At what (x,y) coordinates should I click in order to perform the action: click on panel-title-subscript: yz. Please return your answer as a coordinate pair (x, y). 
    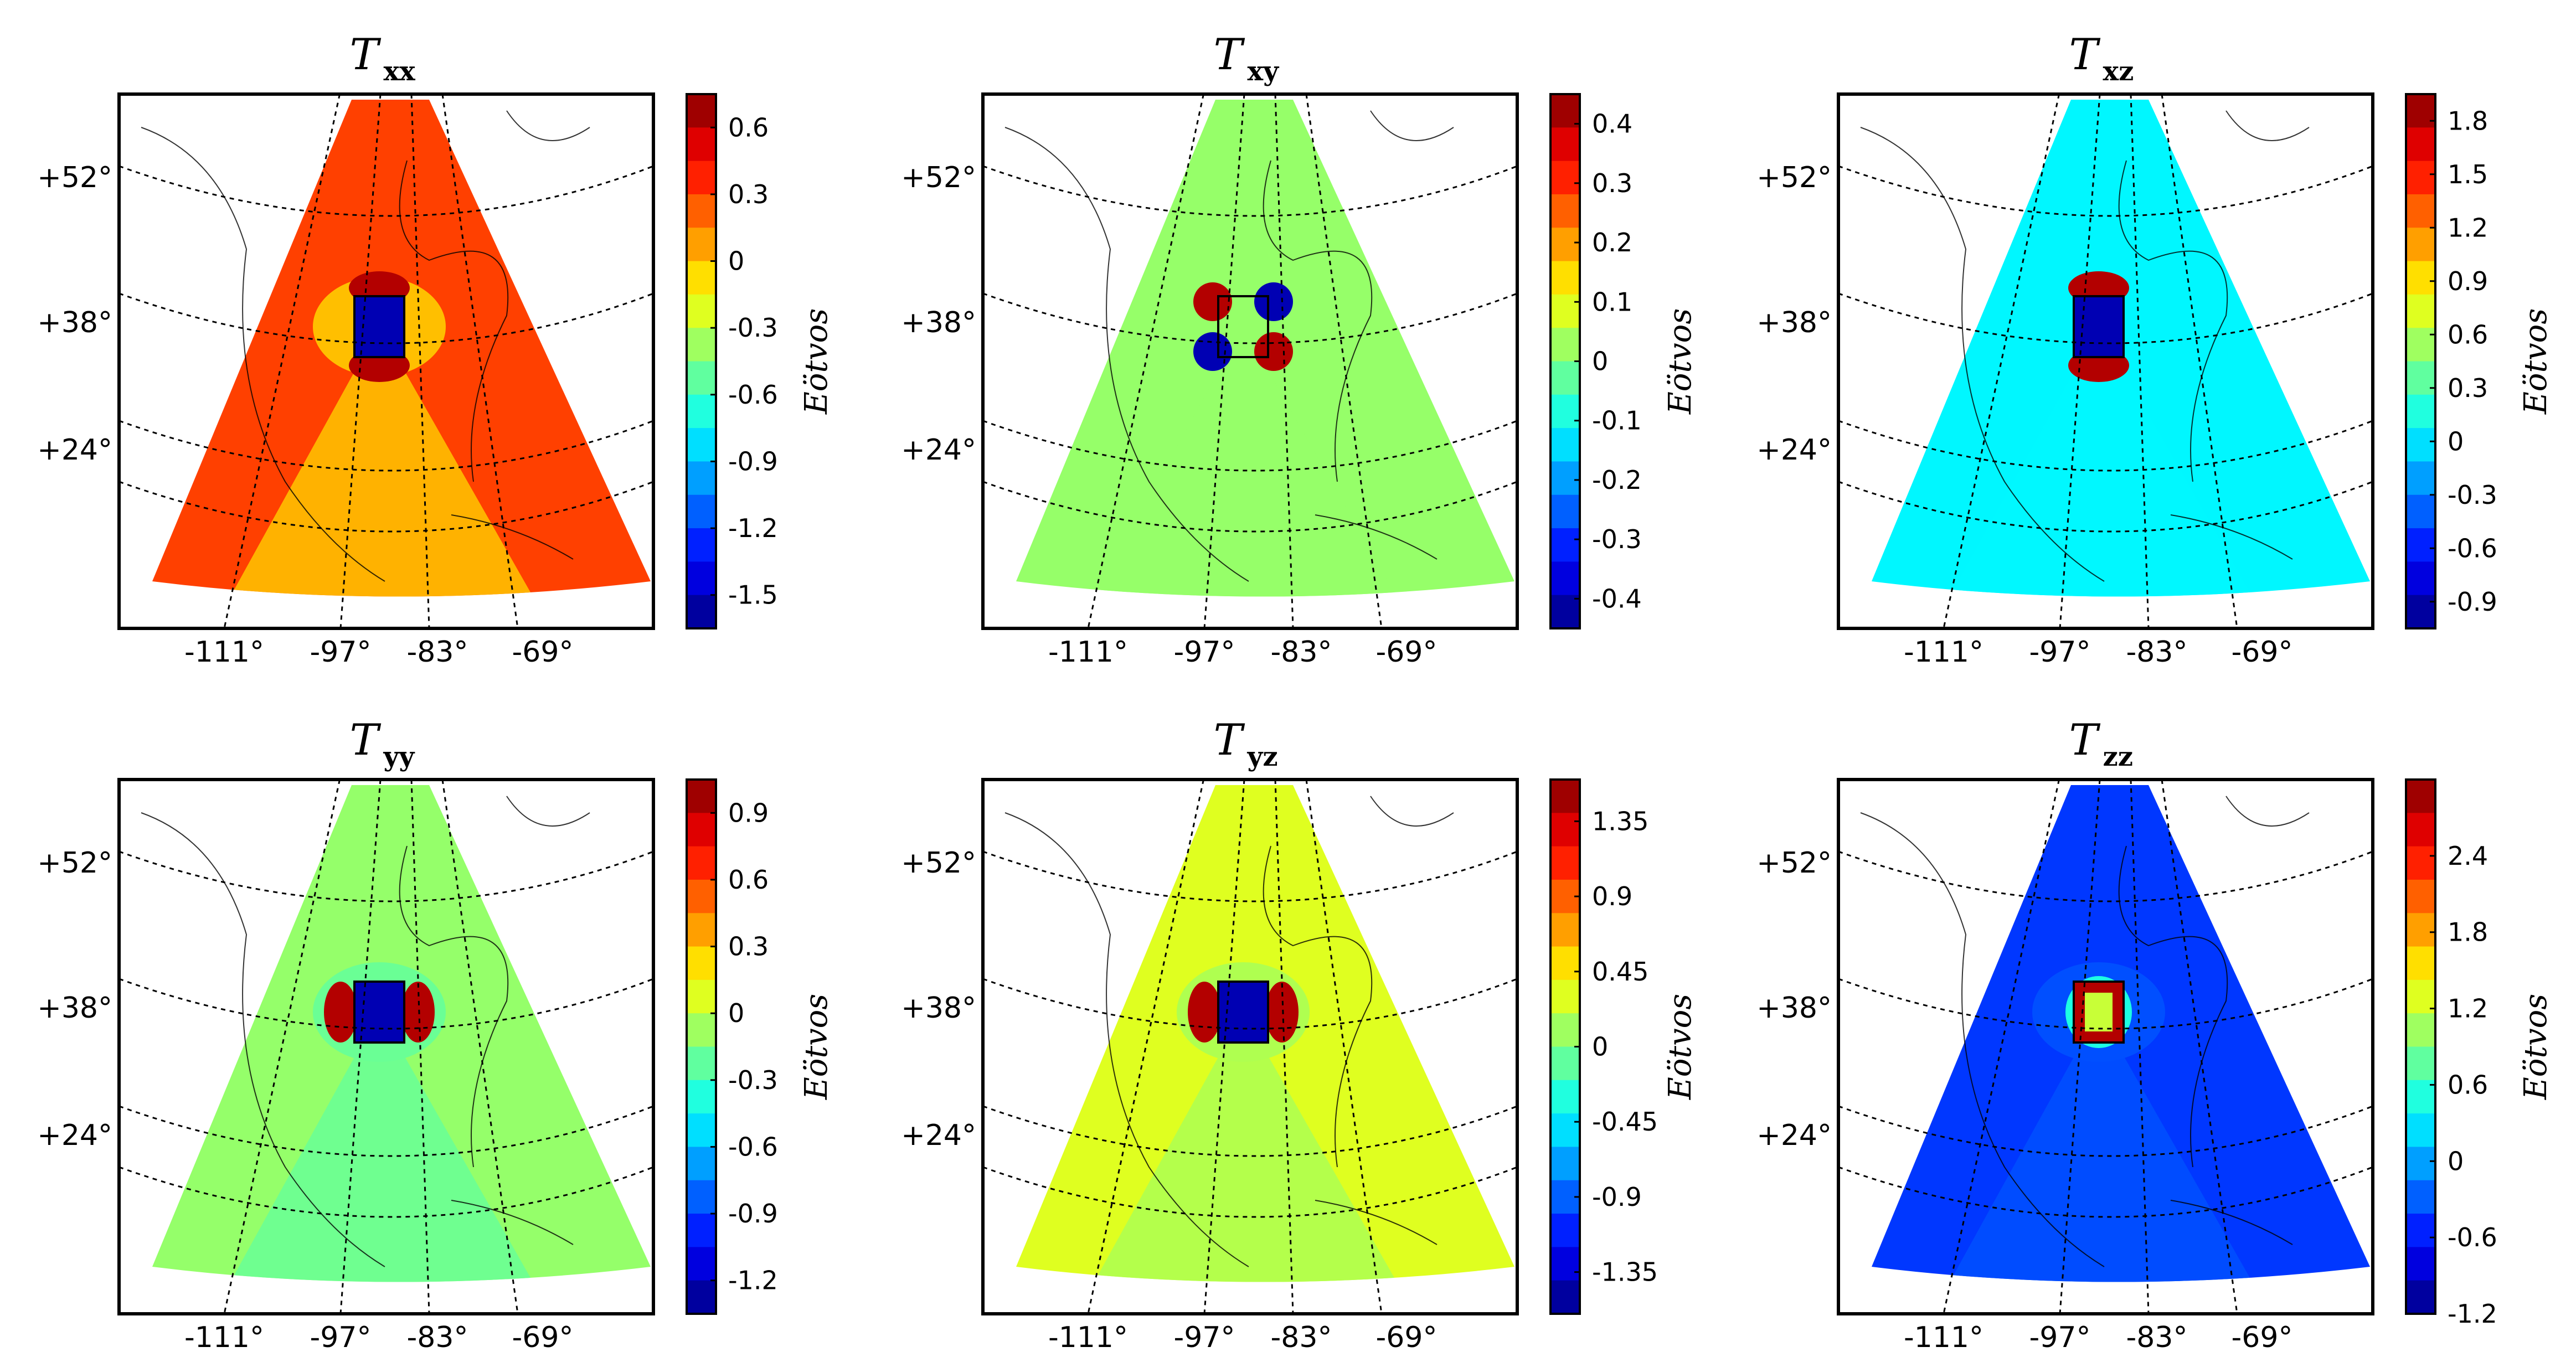
    Looking at the image, I should click on (1262, 756).